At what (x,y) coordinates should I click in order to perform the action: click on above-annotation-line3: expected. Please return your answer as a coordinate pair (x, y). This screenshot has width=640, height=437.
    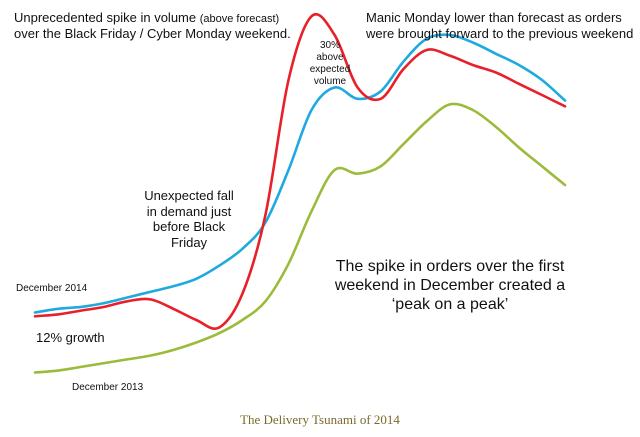
    Looking at the image, I should click on (330, 69).